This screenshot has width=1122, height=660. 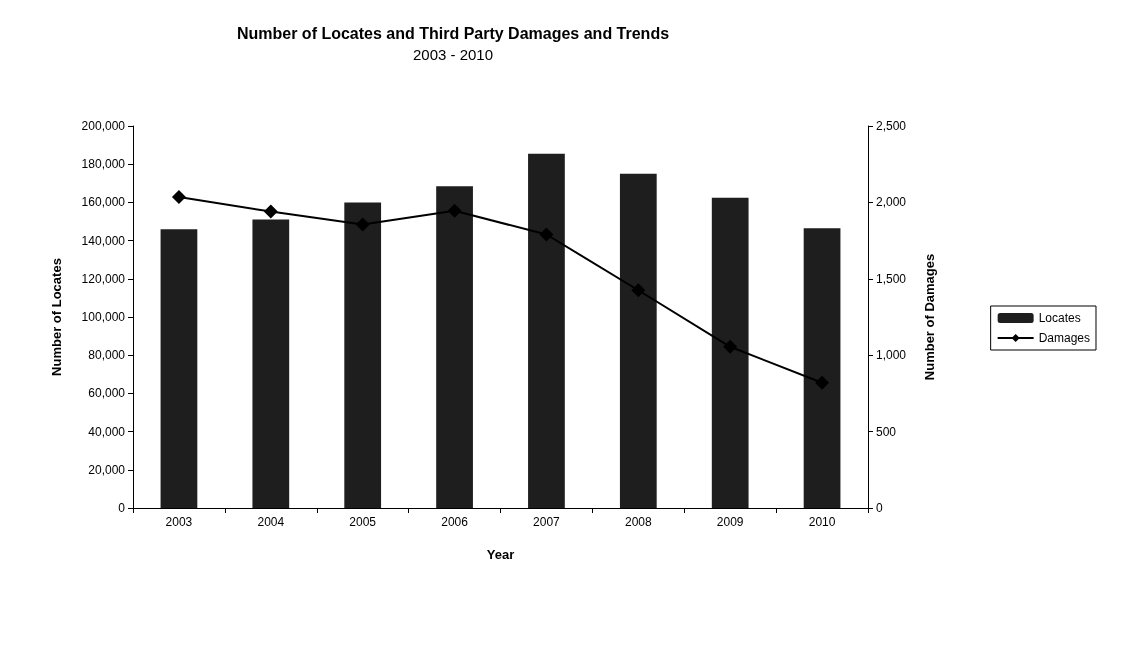 What do you see at coordinates (56, 317) in the screenshot?
I see `y-axis-title: Number of Locates` at bounding box center [56, 317].